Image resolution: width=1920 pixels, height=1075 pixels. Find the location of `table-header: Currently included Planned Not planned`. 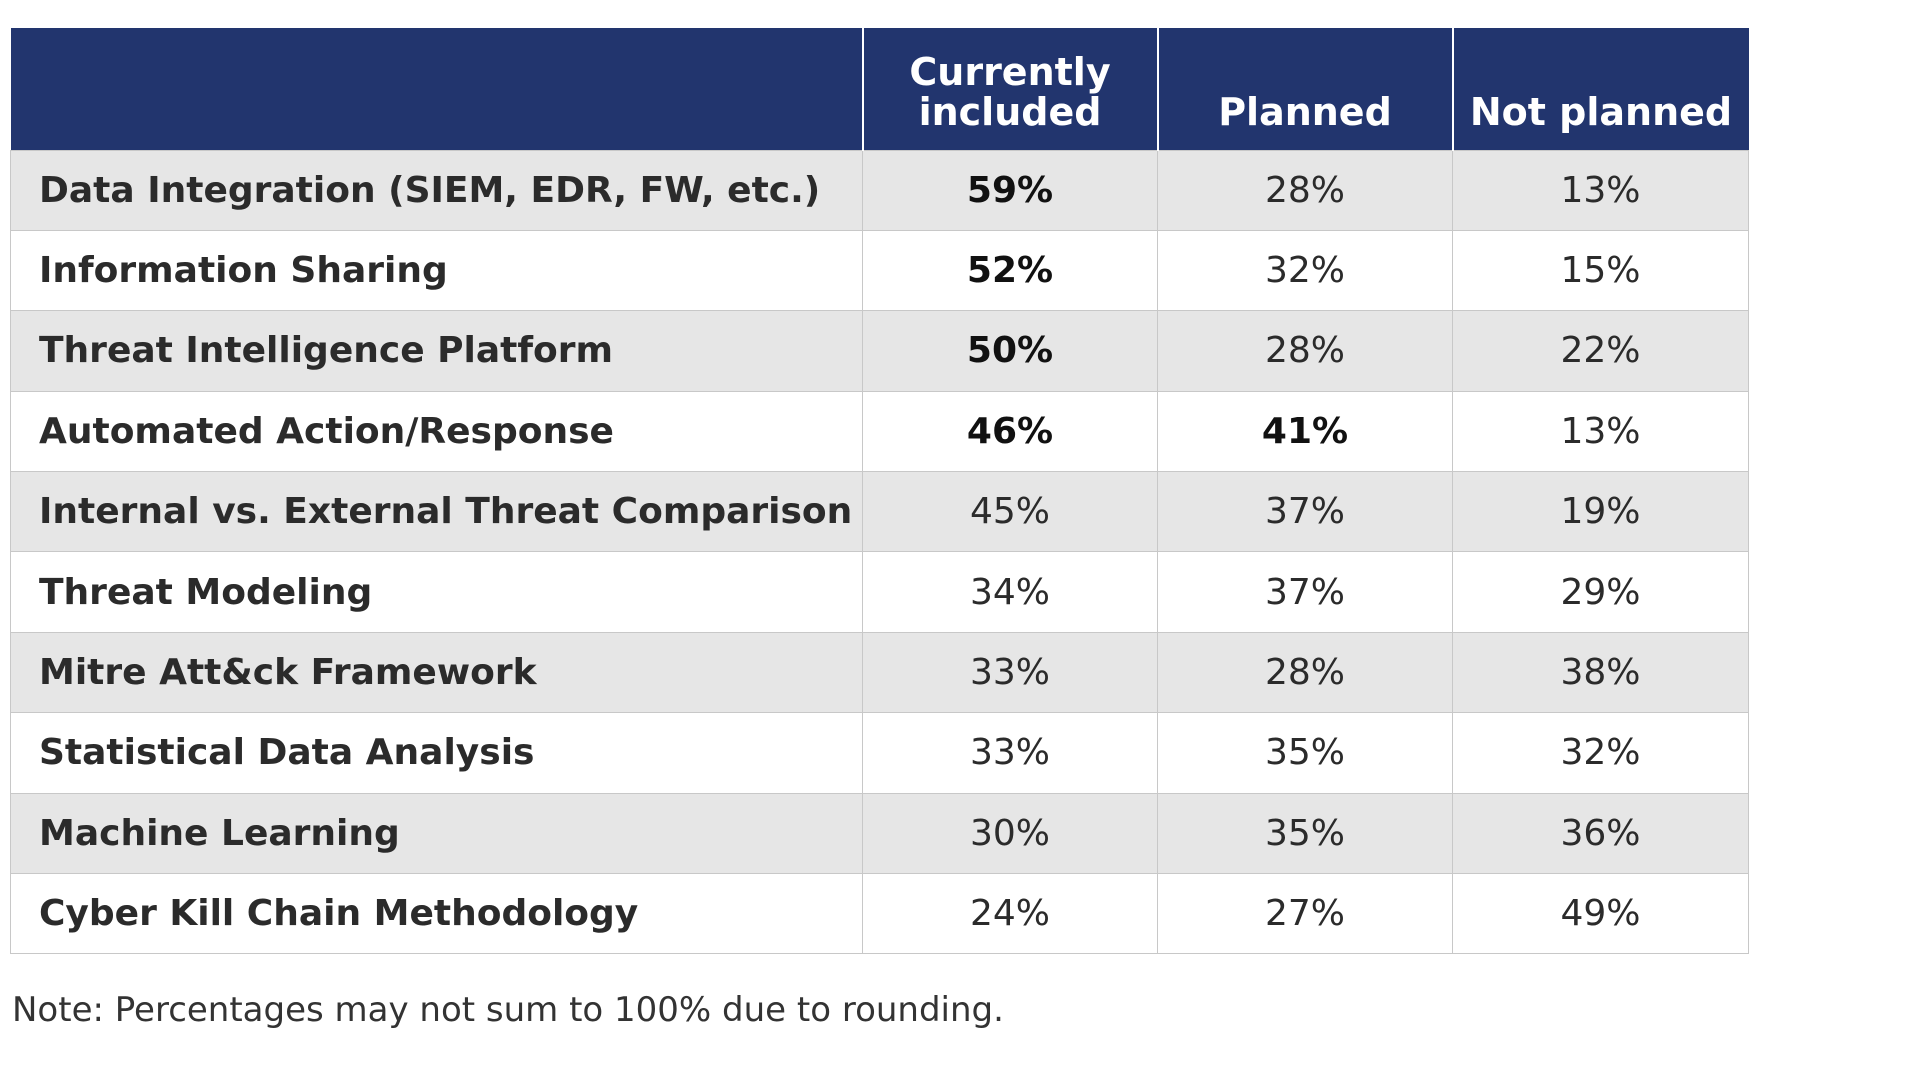

table-header: Currently included Planned Not planned is located at coordinates (879, 89).